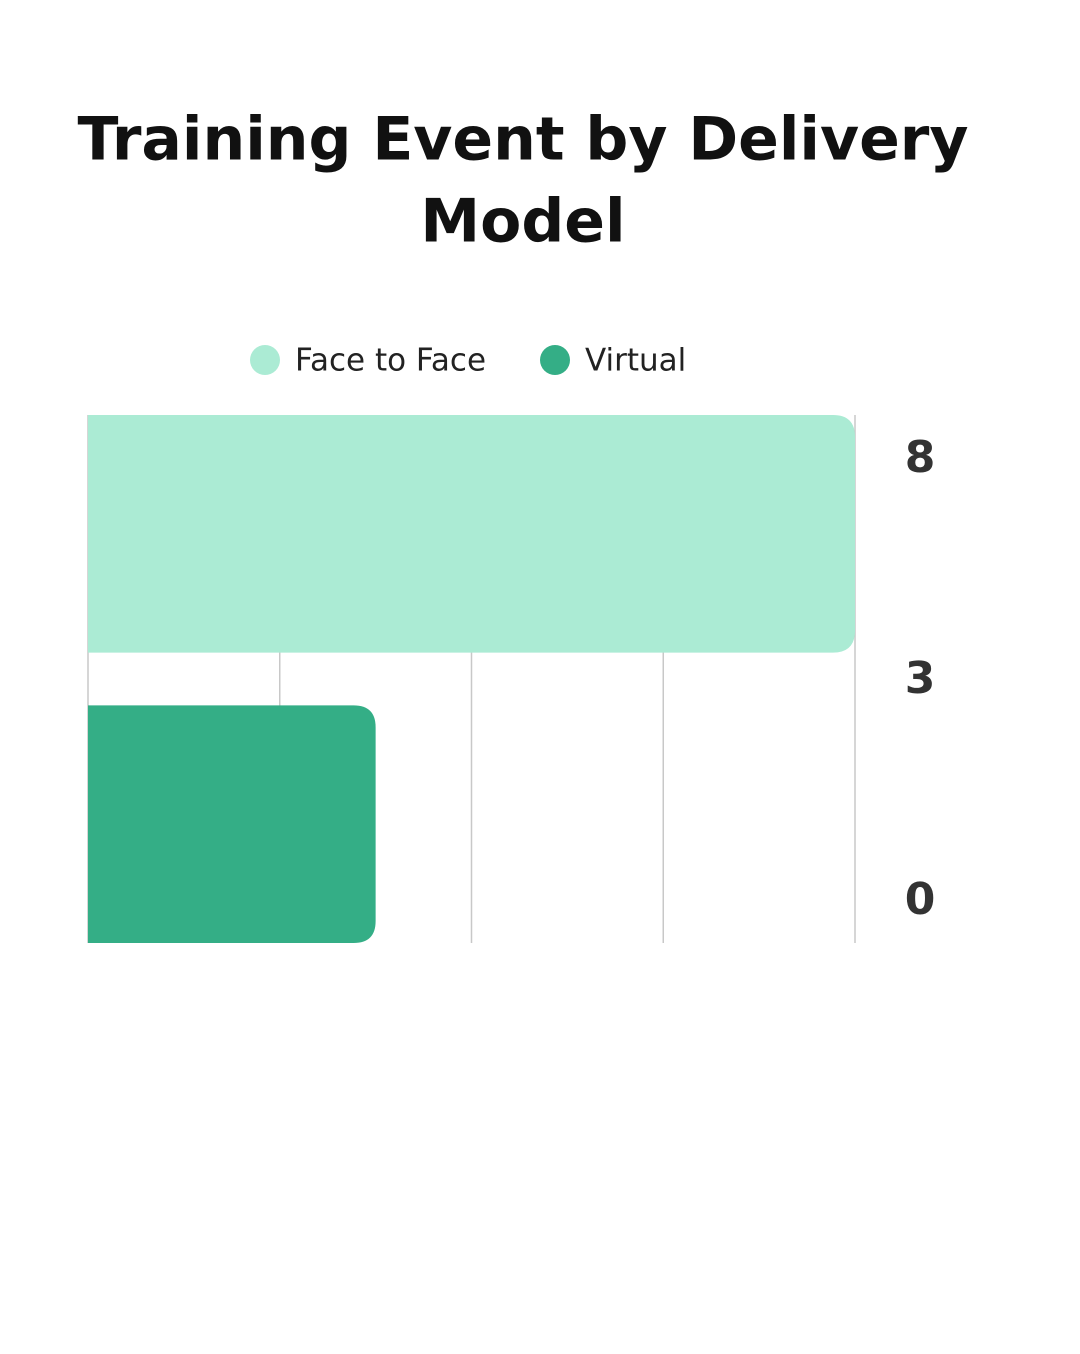 The width and height of the screenshot is (1080, 1354). I want to click on chart-title: Model, so click(522, 222).